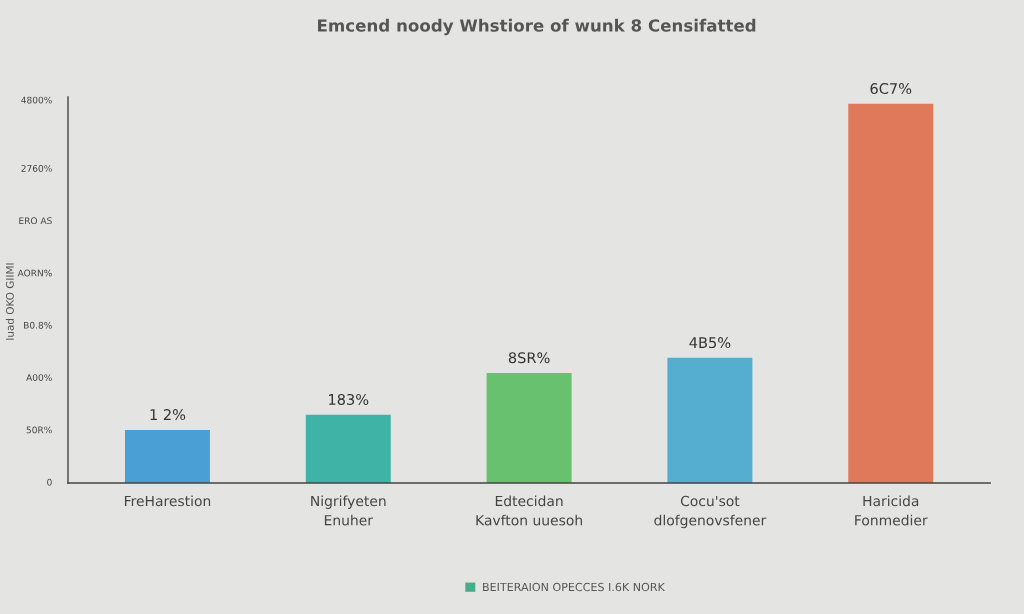 This screenshot has height=614, width=1024. I want to click on text: BEITERAION OPECCES I.6K NORK, so click(574, 587).